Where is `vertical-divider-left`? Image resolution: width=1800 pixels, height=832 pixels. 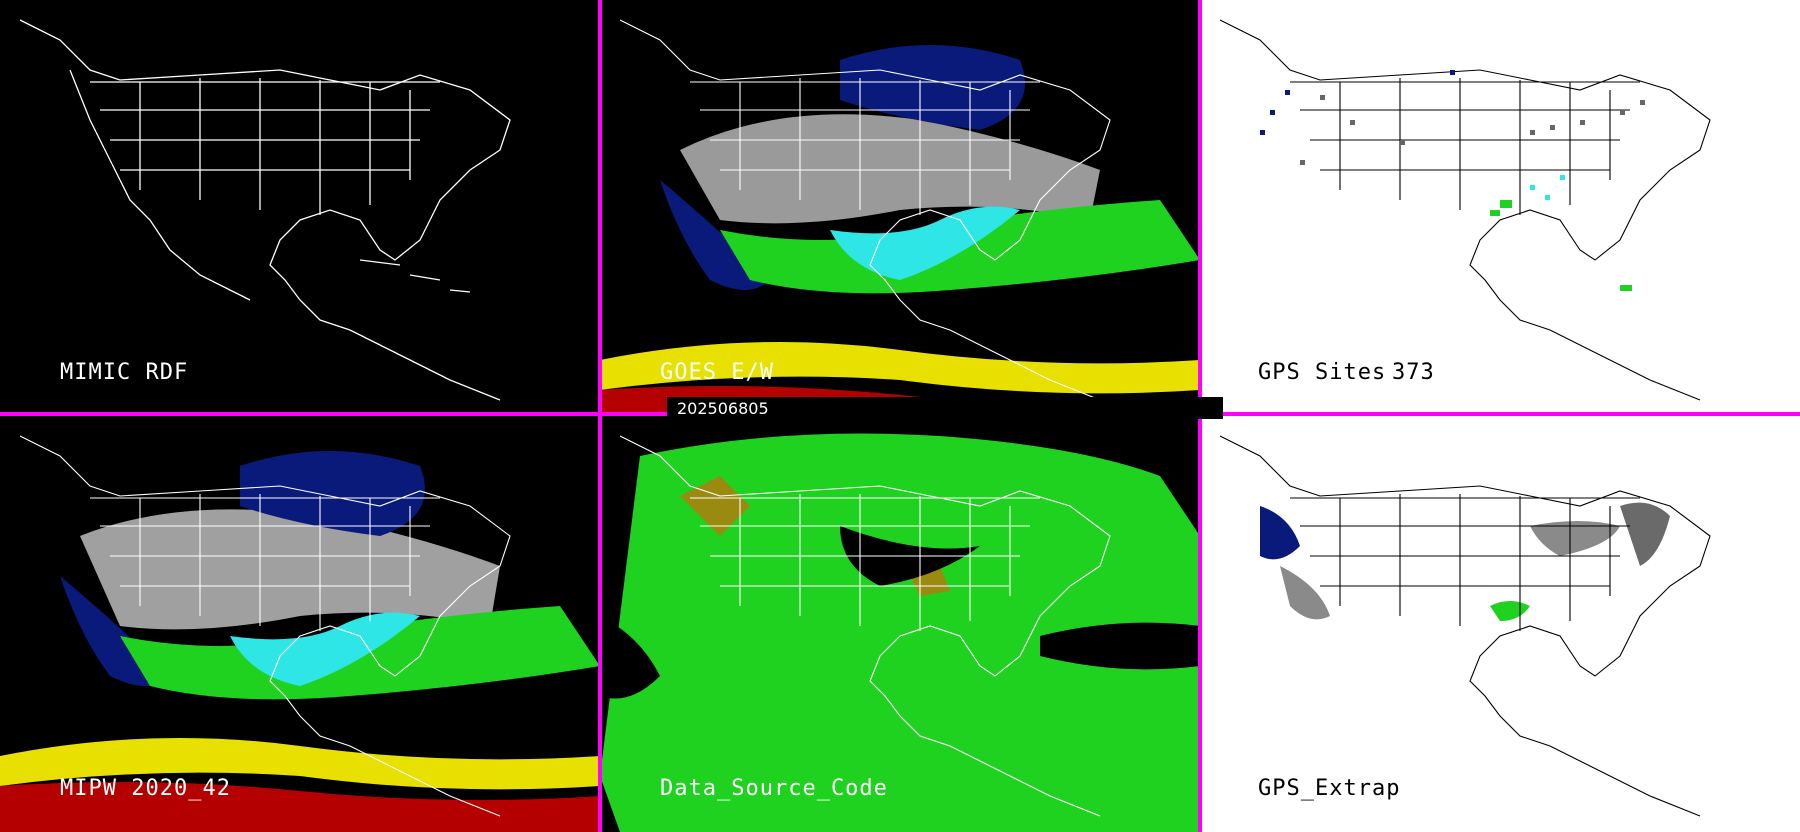 vertical-divider-left is located at coordinates (600, 416).